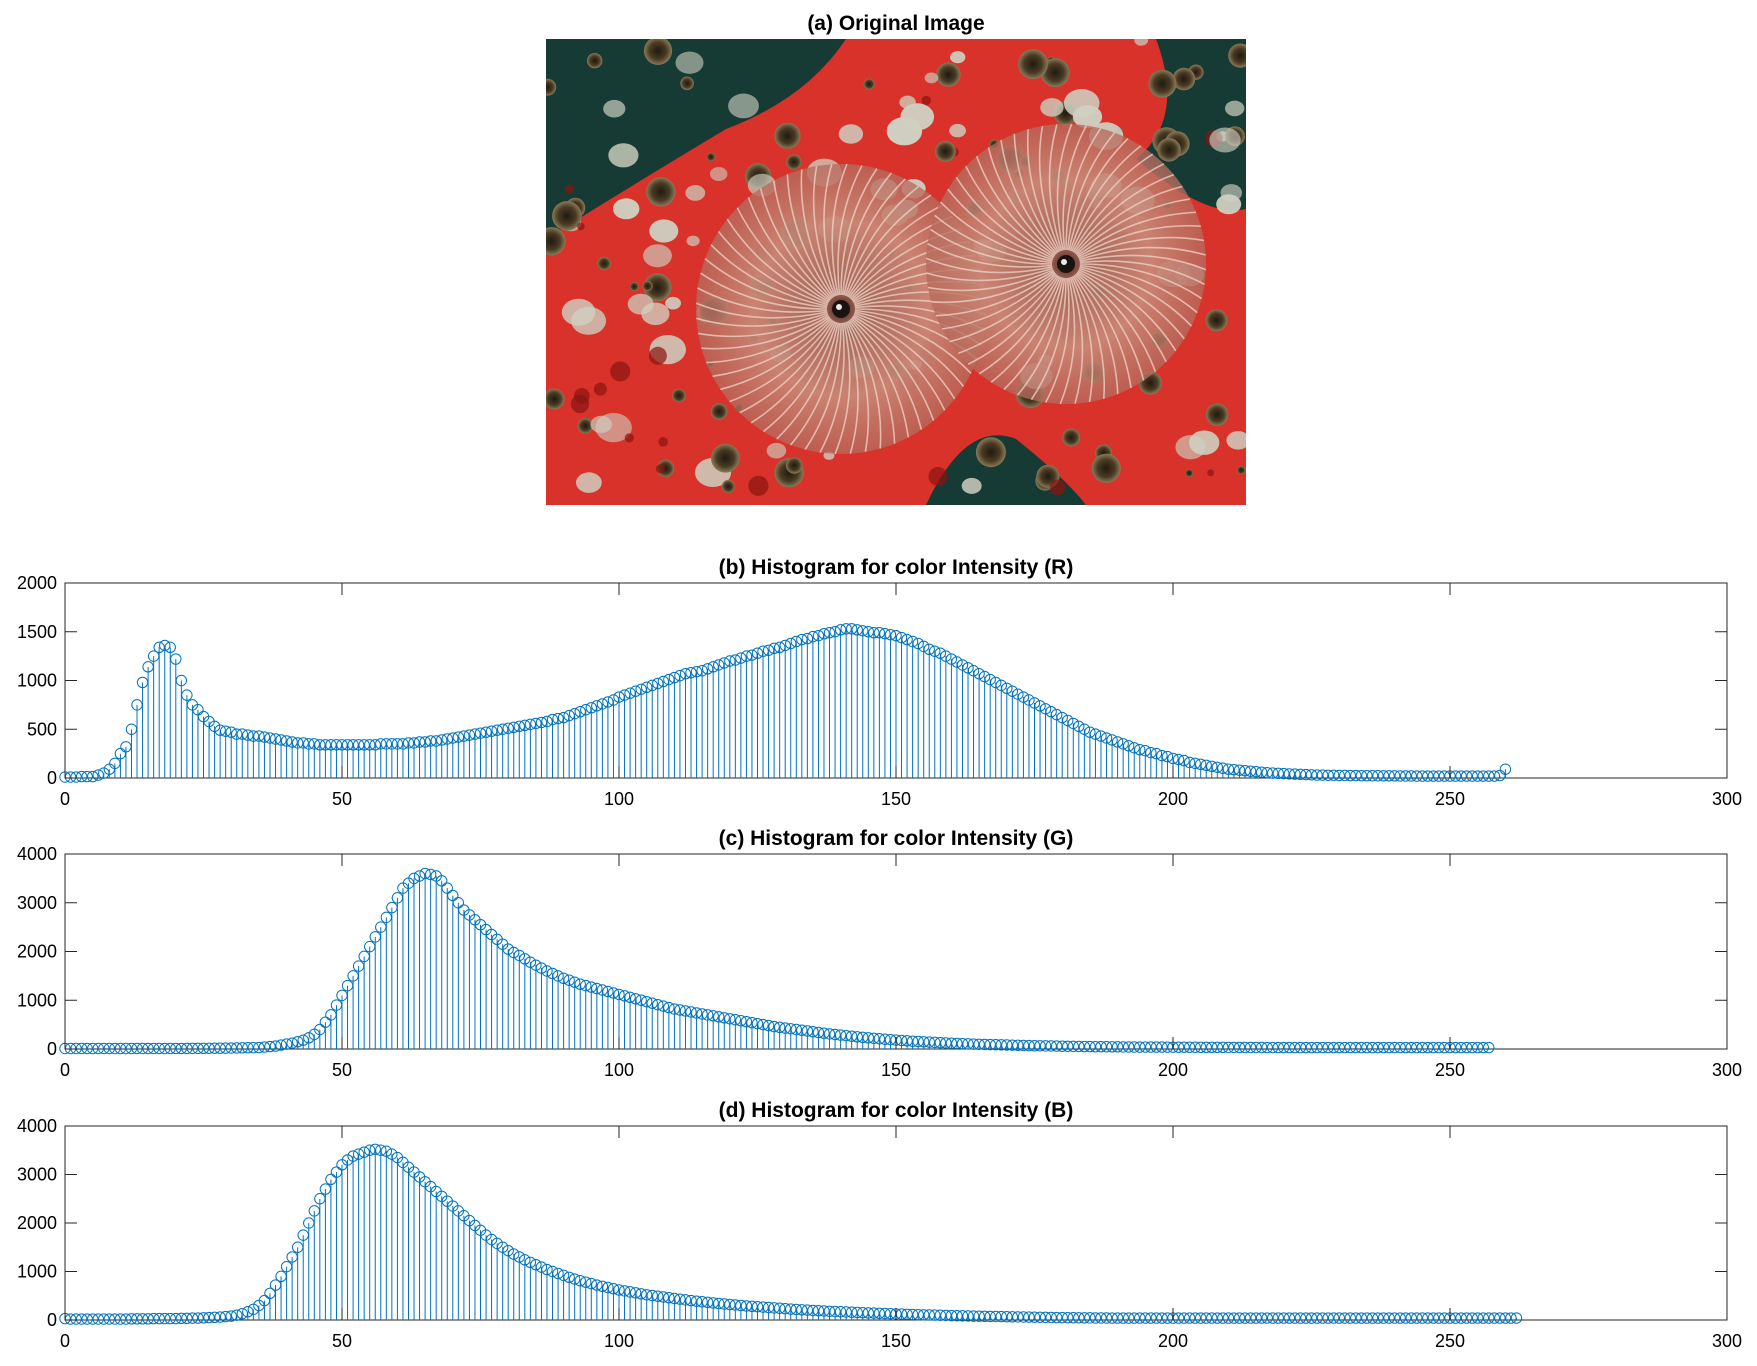 The width and height of the screenshot is (1757, 1366). Describe the element at coordinates (896, 1070) in the screenshot. I see `x-tick-label: 150` at that location.